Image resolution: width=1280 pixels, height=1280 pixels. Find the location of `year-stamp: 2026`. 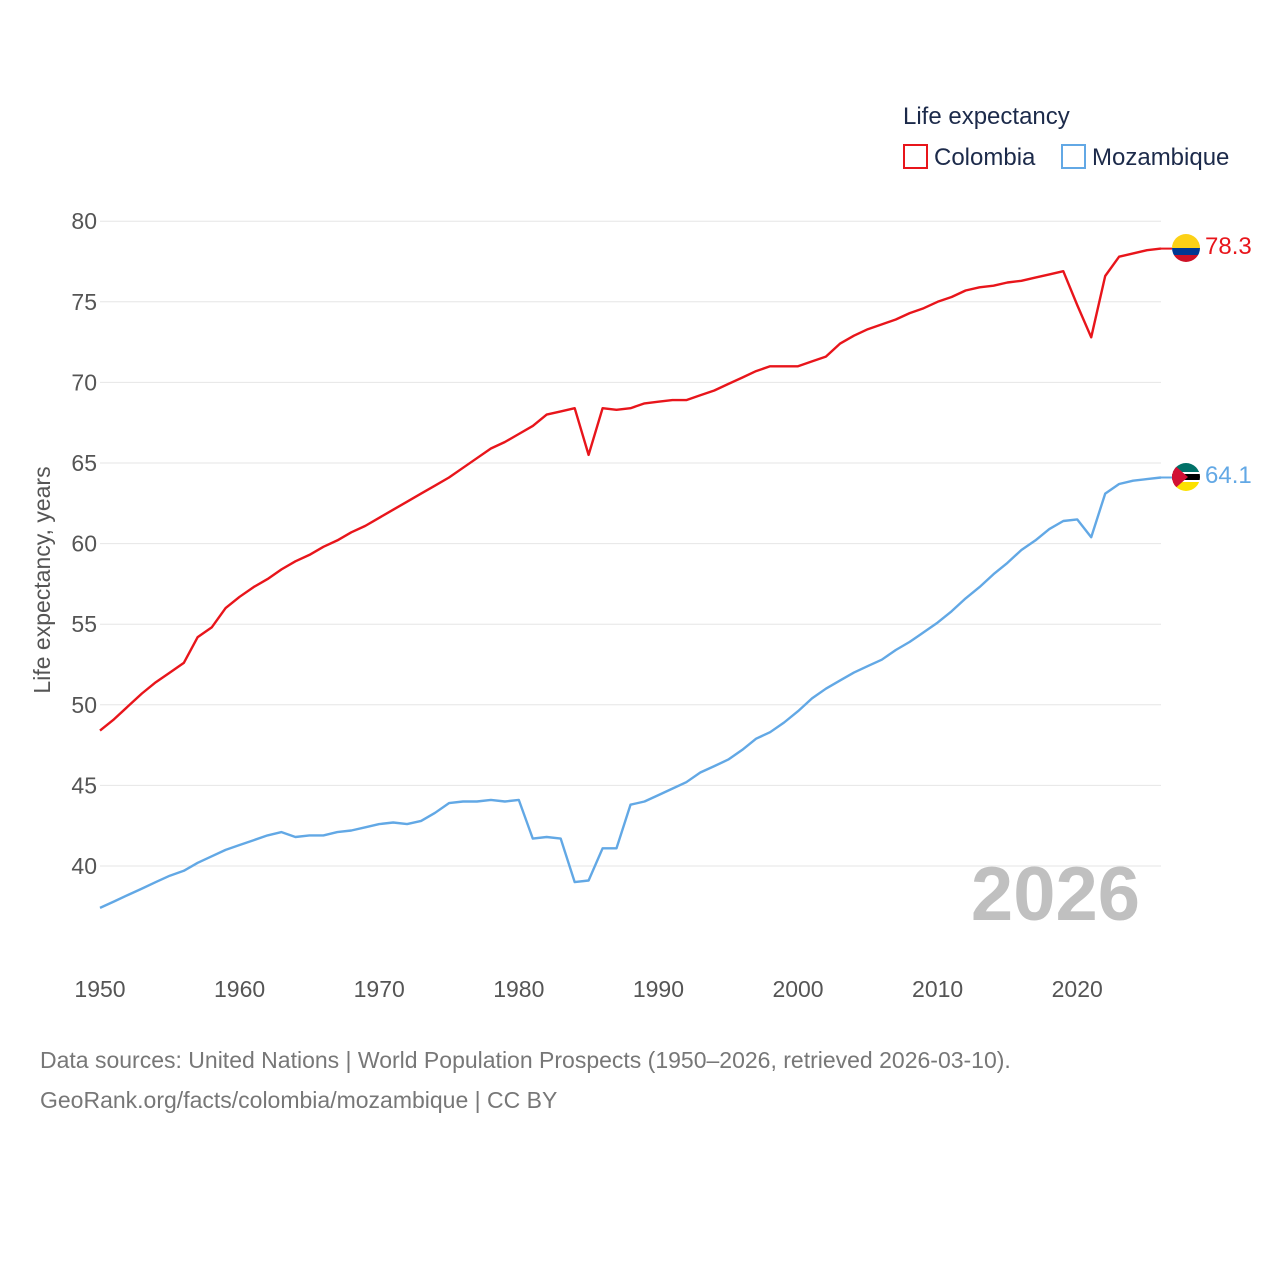

year-stamp: 2026 is located at coordinates (1055, 894).